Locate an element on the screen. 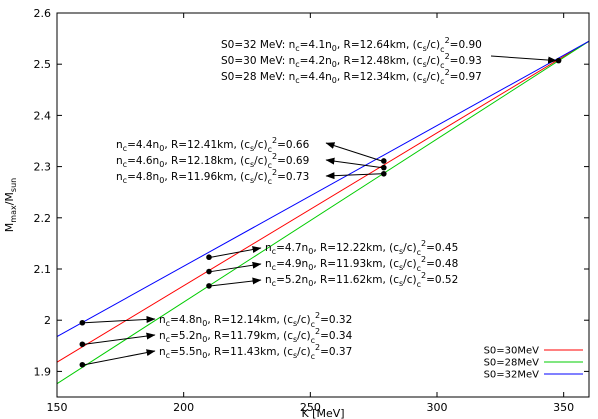 The width and height of the screenshot is (598, 419). annotation-label-11: nc=5.5n0, R=11.43km, (cs/c)c2=0.37 is located at coordinates (255, 352).